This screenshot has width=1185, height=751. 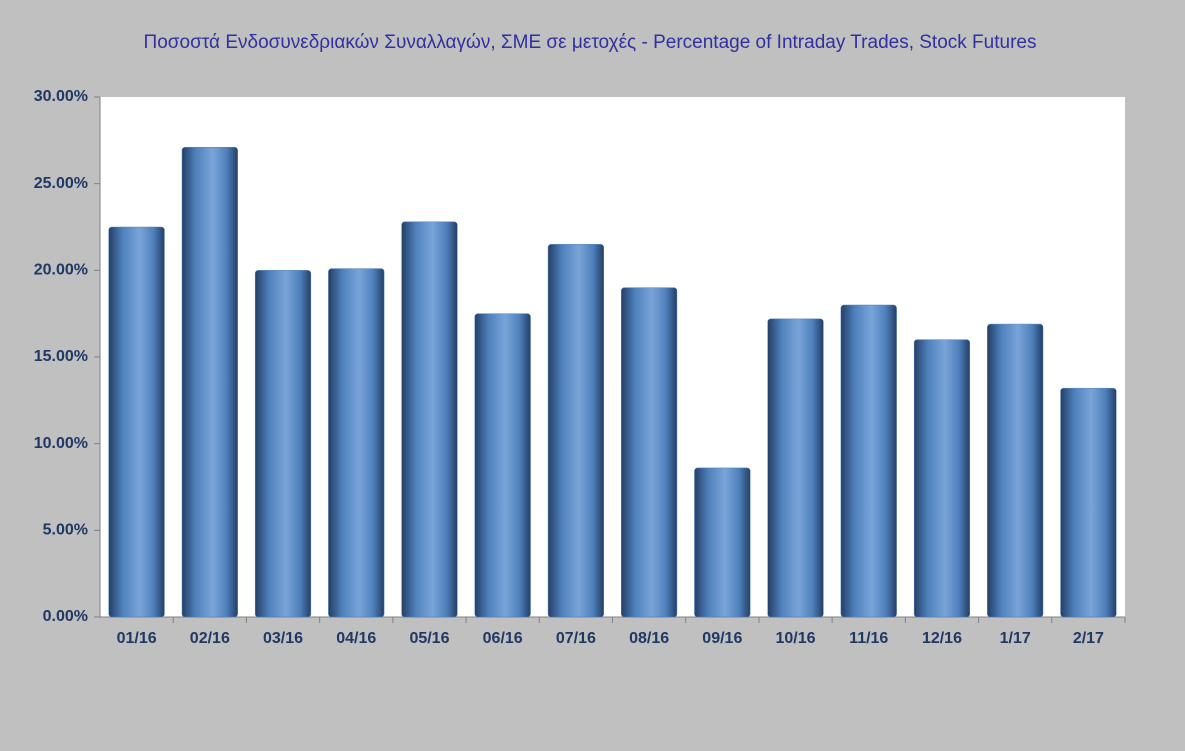 I want to click on y-tick-label: 0.00%, so click(x=65, y=616).